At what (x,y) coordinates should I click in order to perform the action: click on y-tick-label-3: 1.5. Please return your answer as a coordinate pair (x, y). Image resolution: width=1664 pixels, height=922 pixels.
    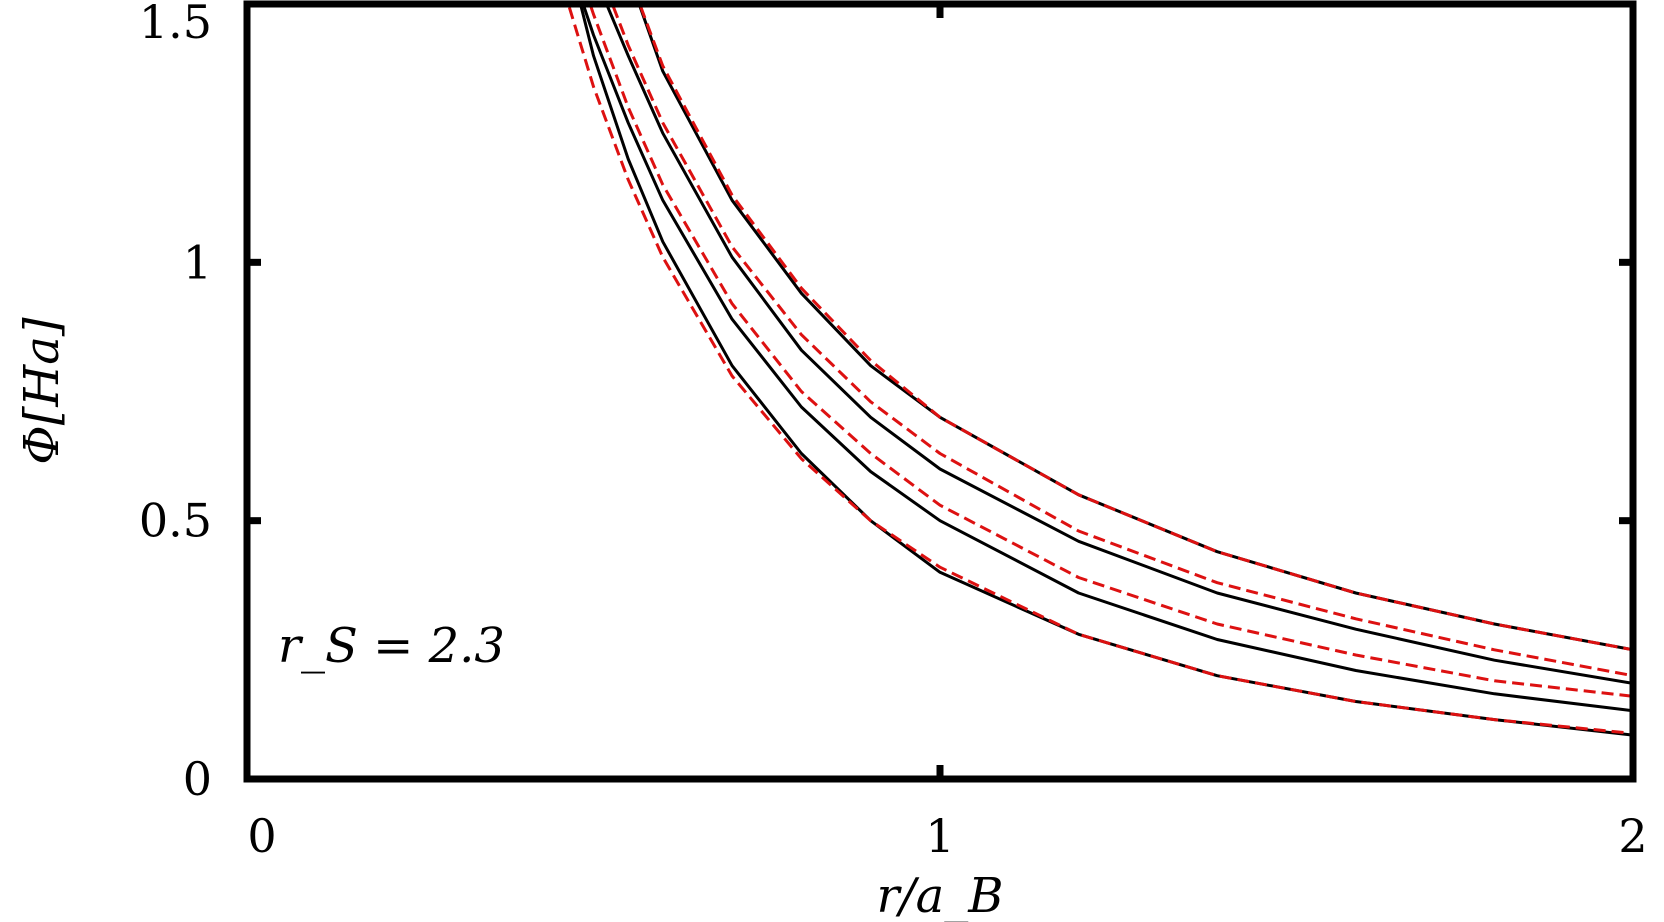
    Looking at the image, I should click on (175, 24).